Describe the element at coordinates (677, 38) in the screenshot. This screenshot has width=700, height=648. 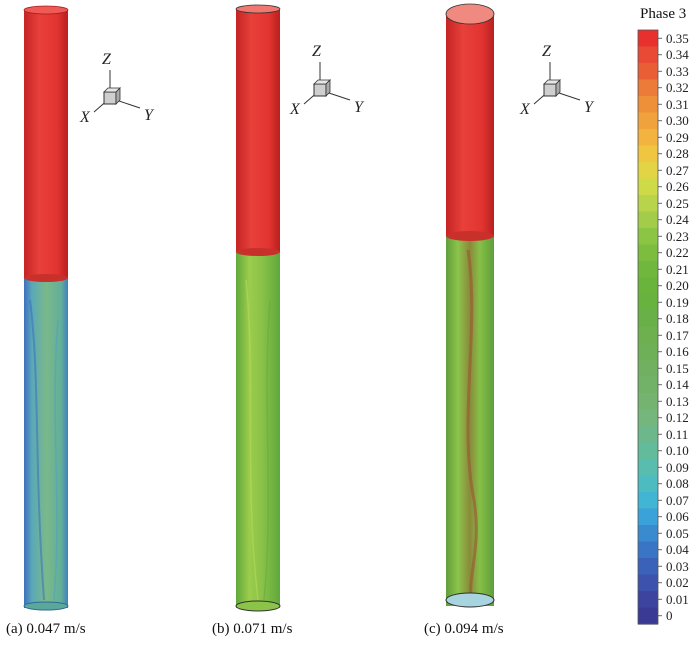
I see `legend-tick-label: 0.35` at that location.